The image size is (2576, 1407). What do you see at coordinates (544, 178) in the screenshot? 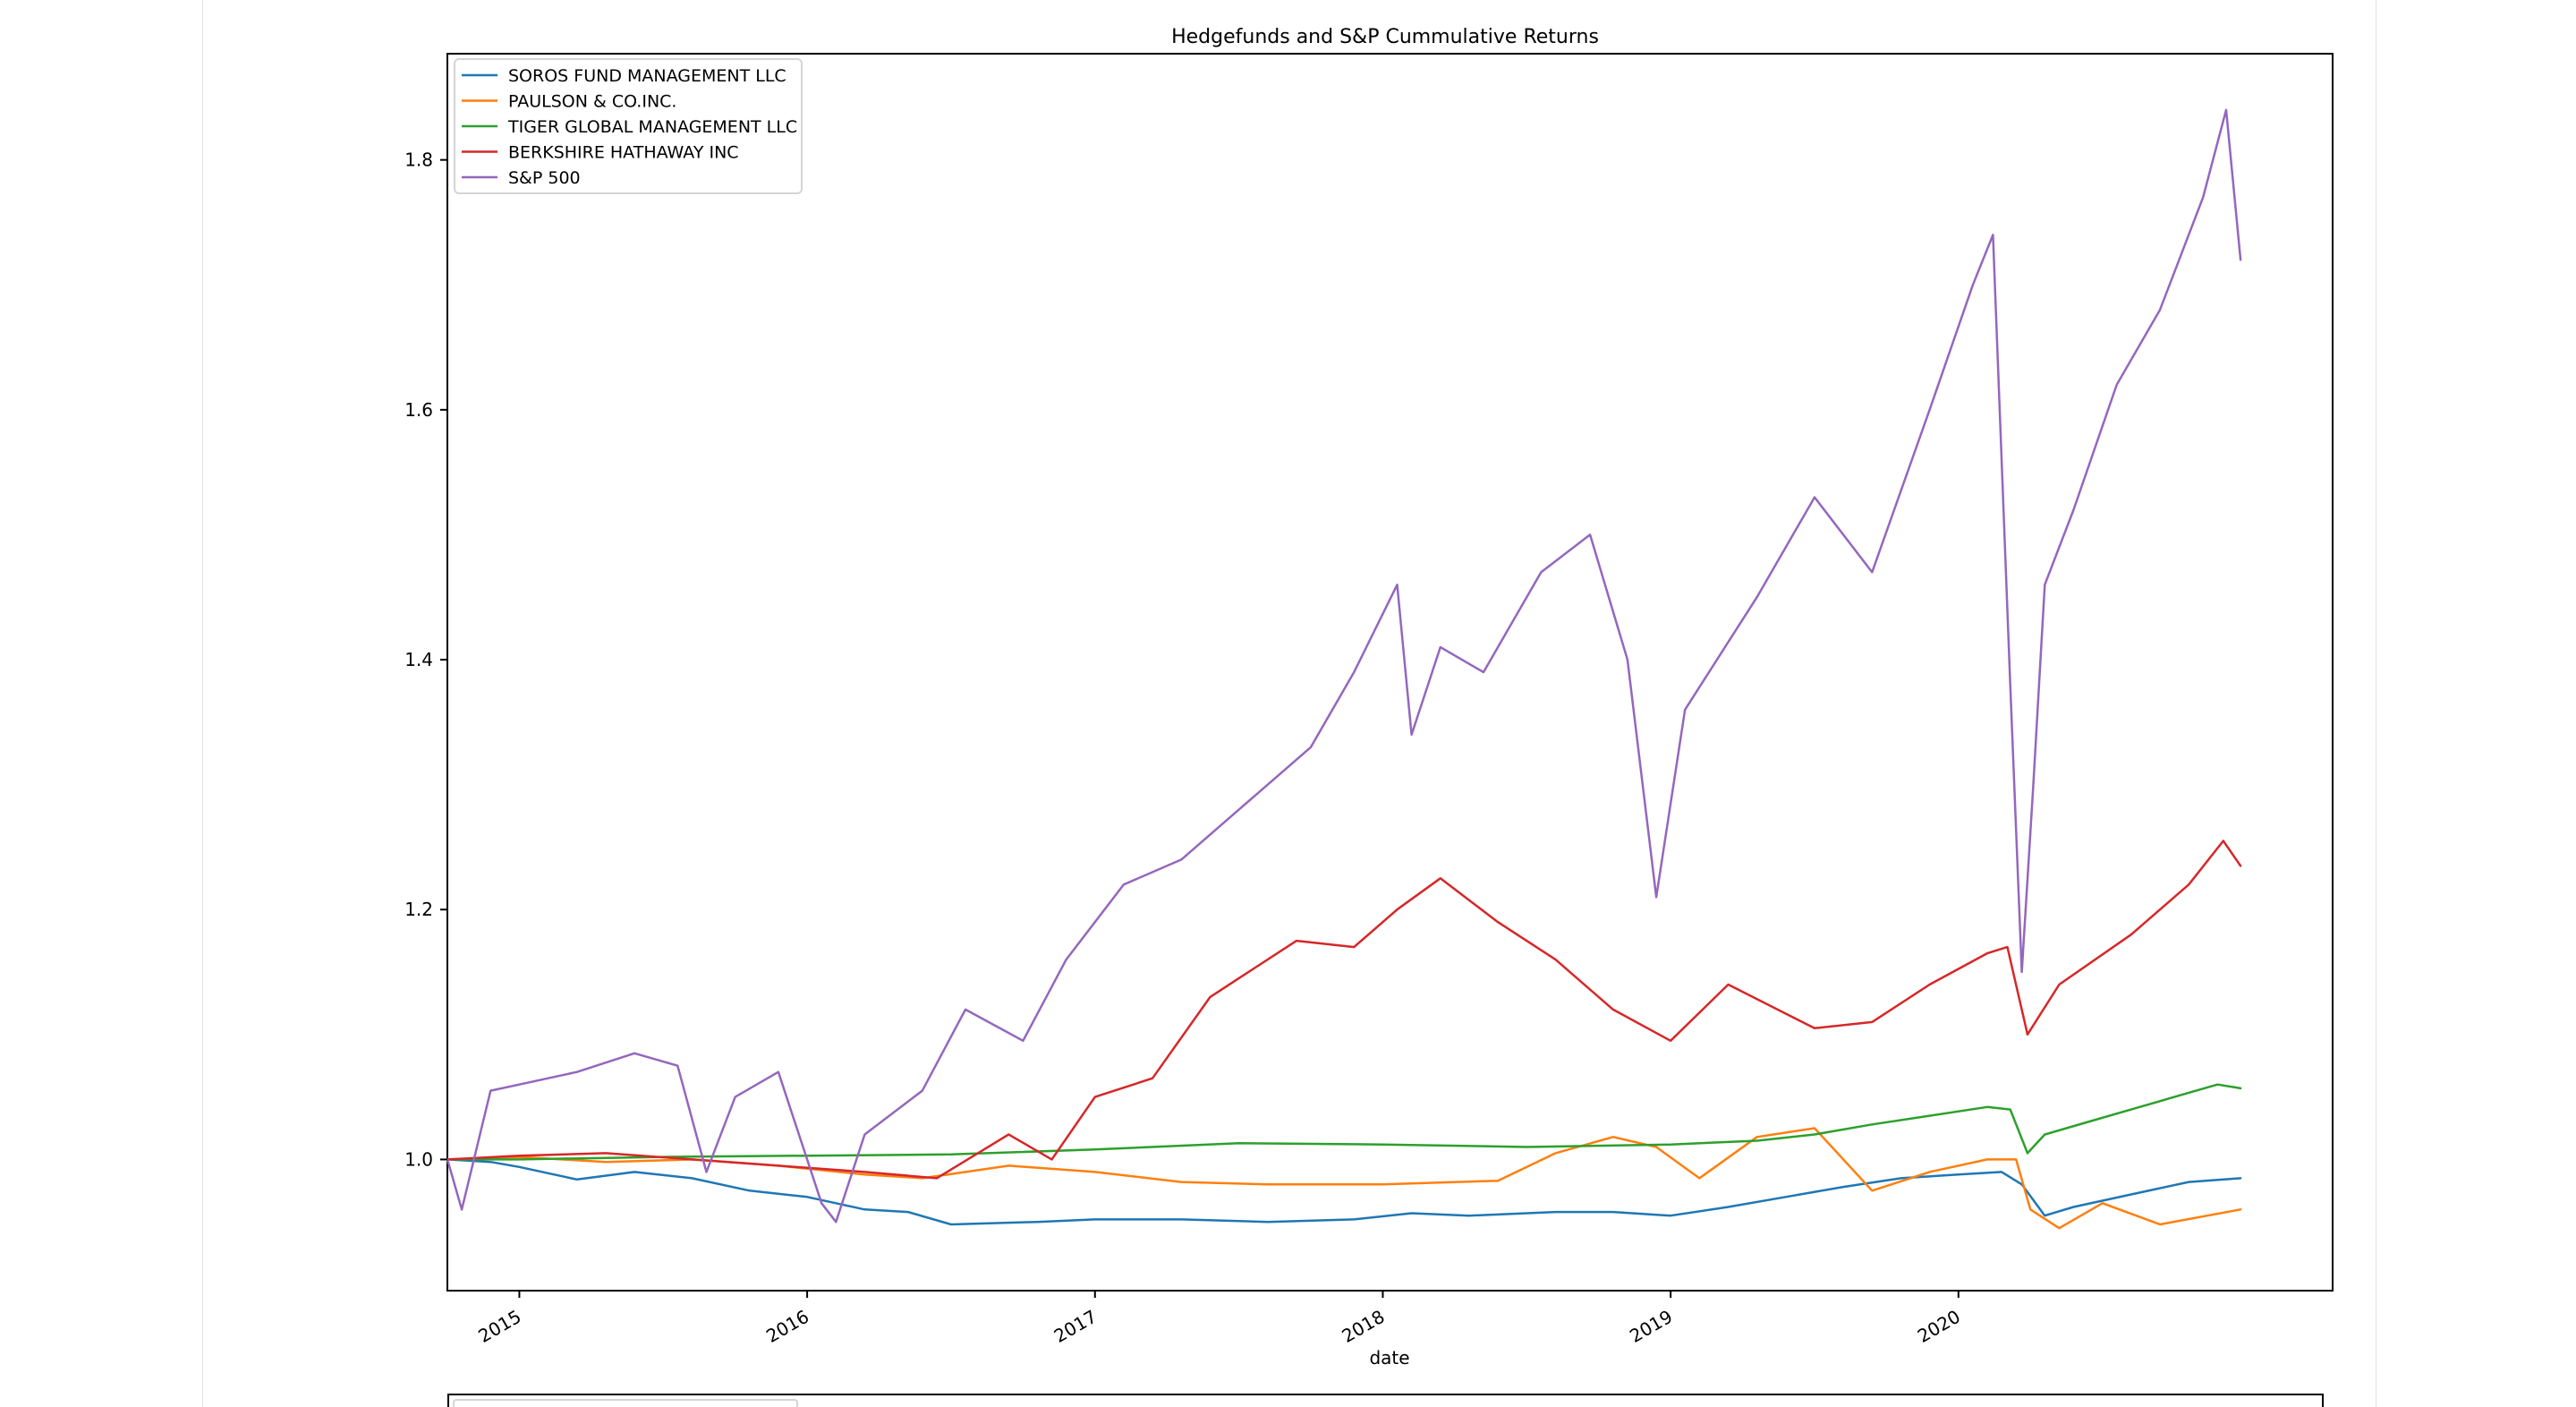
I see `legend-label-4: S&P 500` at bounding box center [544, 178].